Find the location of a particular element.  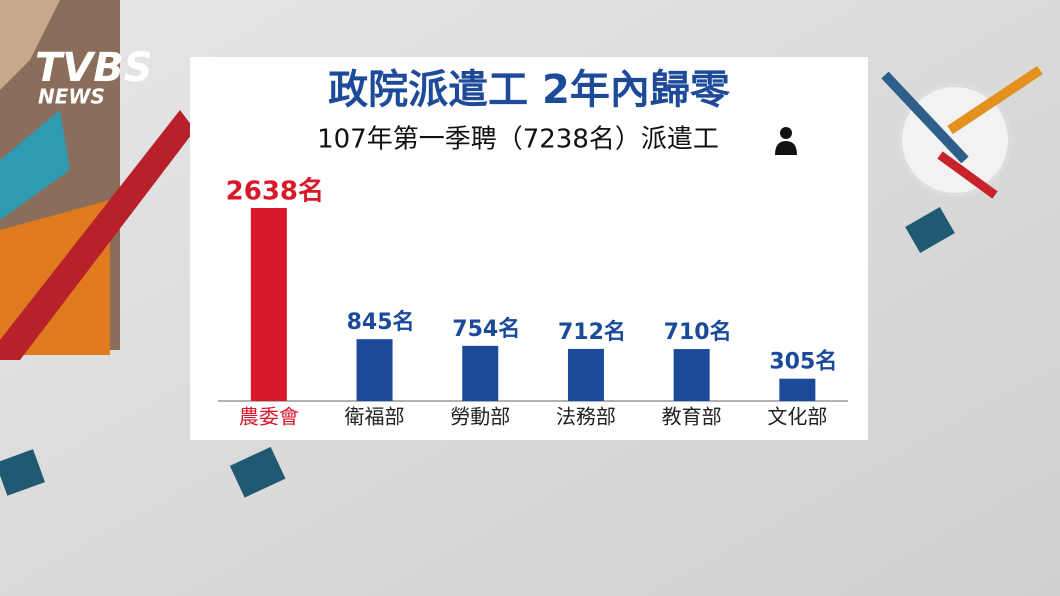

chart-title: 政院派遣工 2年內歸零 is located at coordinates (529, 90).